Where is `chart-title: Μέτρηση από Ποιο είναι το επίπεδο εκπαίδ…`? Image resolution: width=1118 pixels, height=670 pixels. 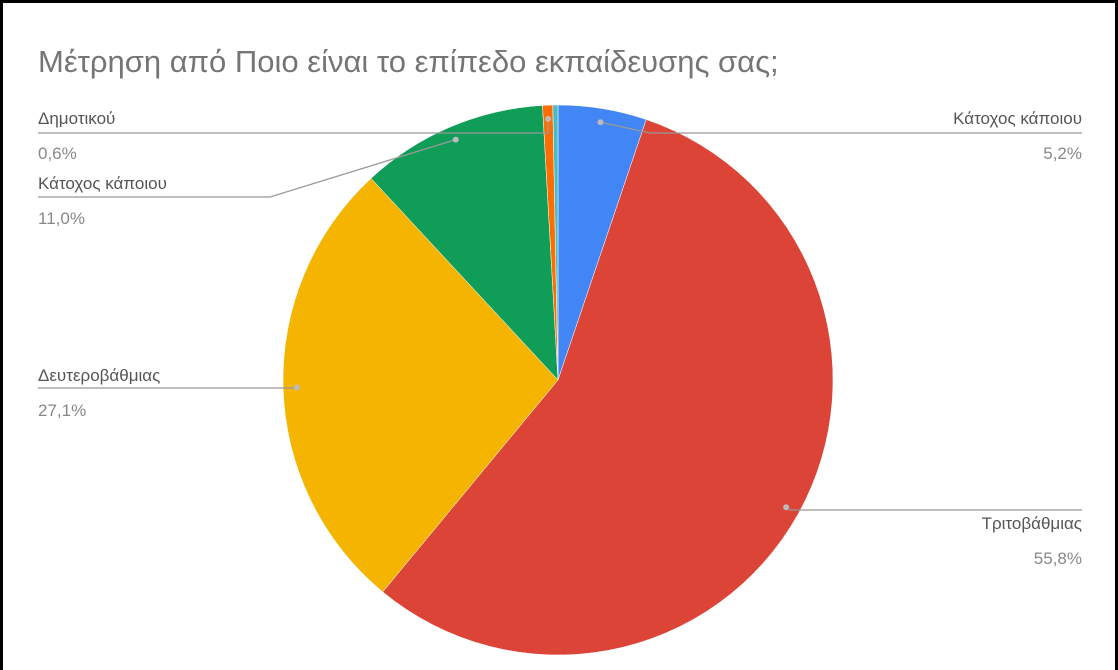
chart-title: Μέτρηση από Ποιο είναι το επίπεδο εκπαίδ… is located at coordinates (408, 61).